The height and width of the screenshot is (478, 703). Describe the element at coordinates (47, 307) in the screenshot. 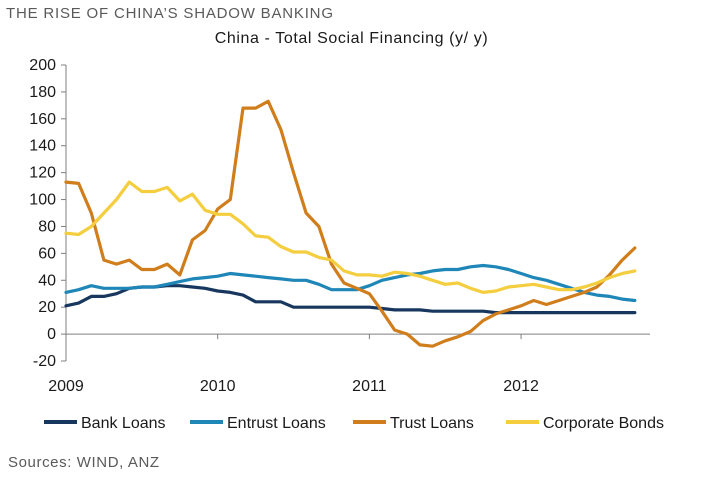

I see `y-tick-label: 20` at that location.